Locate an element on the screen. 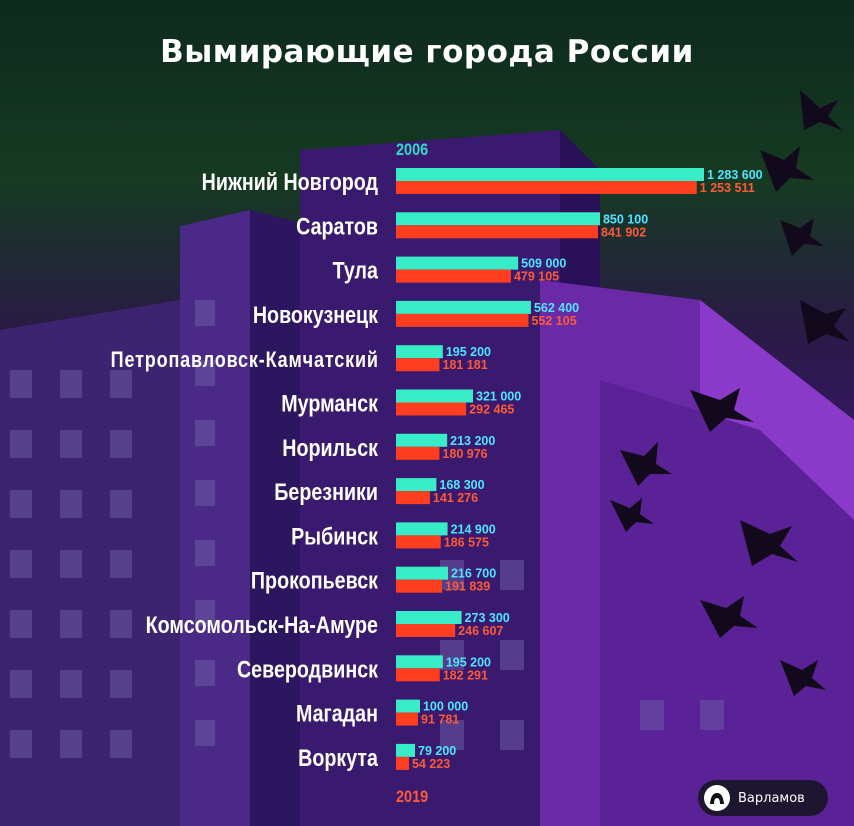 The height and width of the screenshot is (826, 854). city-label: Мурманск is located at coordinates (329, 403).